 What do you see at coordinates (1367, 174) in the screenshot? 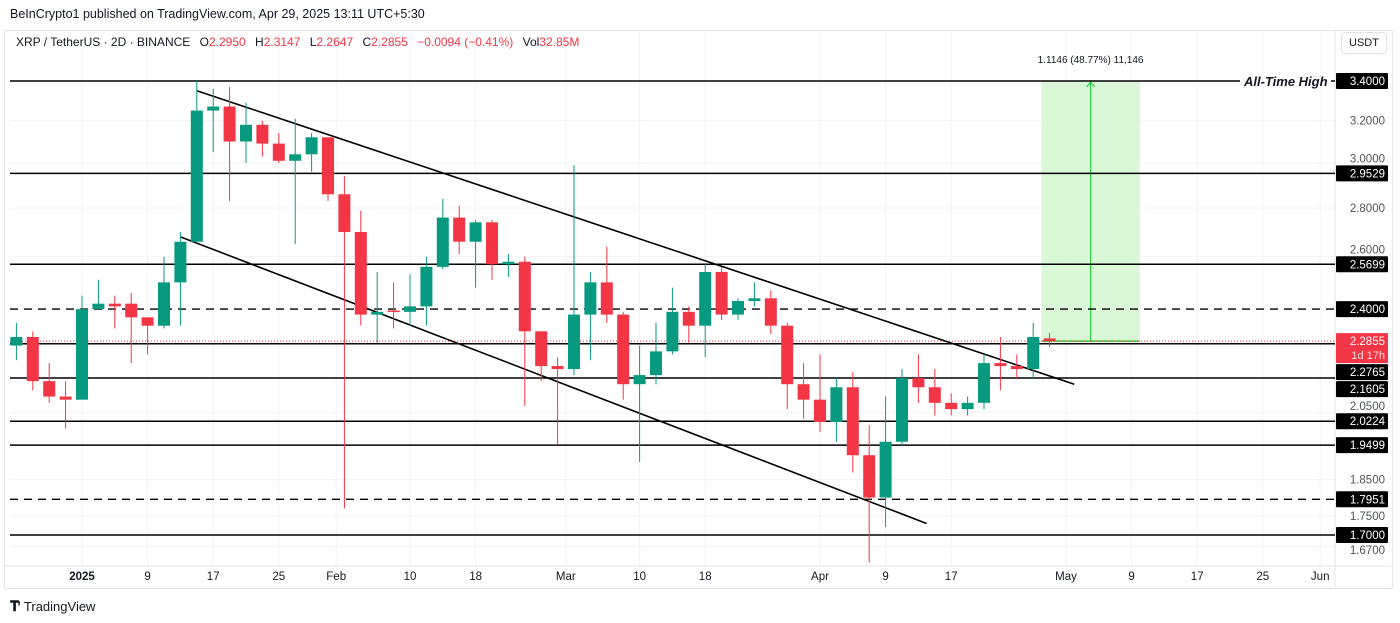
I see `level-price-label-text: 2.9529` at bounding box center [1367, 174].